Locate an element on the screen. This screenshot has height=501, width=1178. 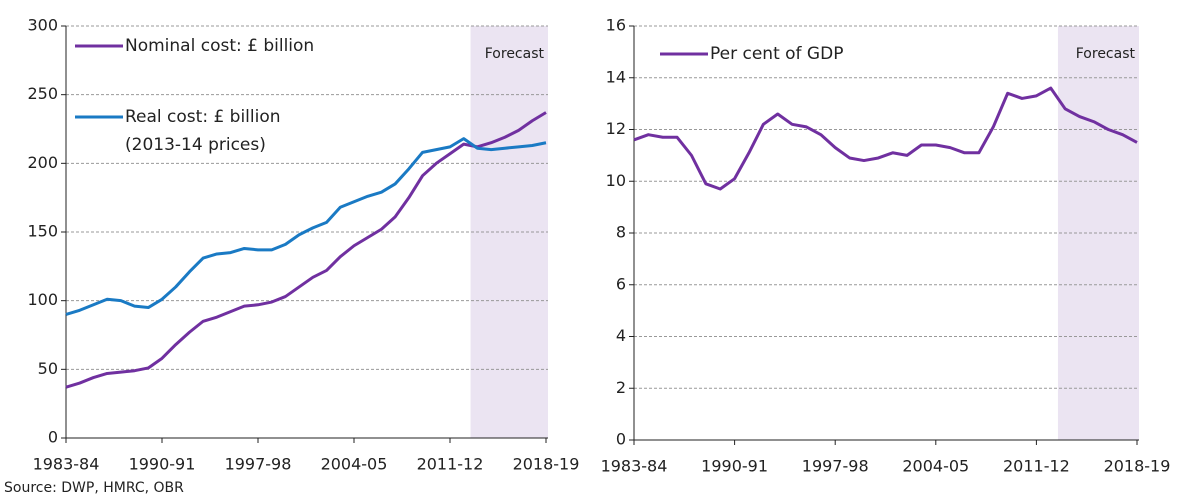
y-tick-label: 4 is located at coordinates (621, 335).